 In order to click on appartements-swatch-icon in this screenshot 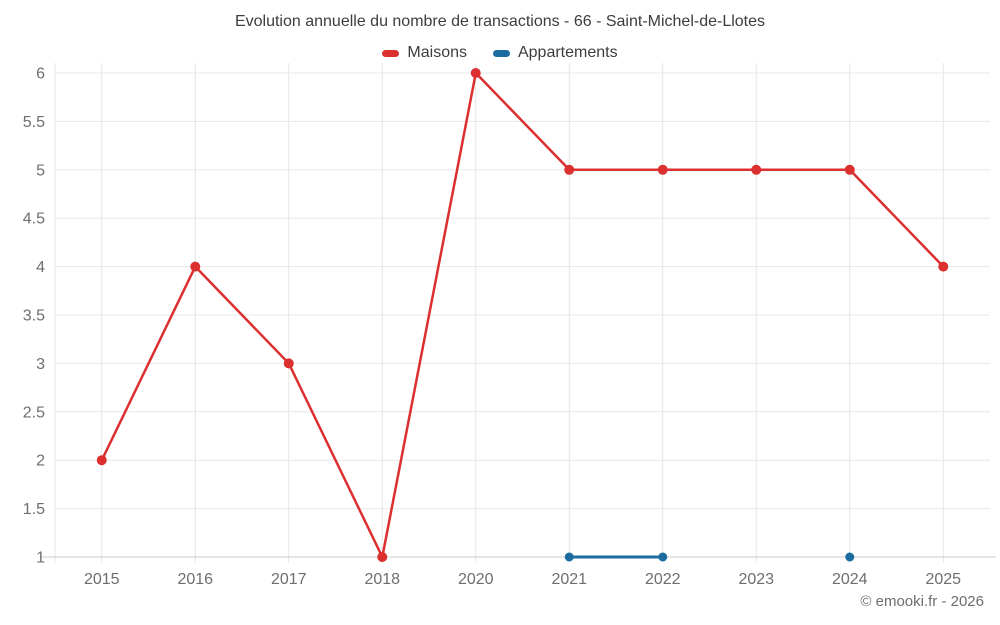, I will do `click(501, 53)`.